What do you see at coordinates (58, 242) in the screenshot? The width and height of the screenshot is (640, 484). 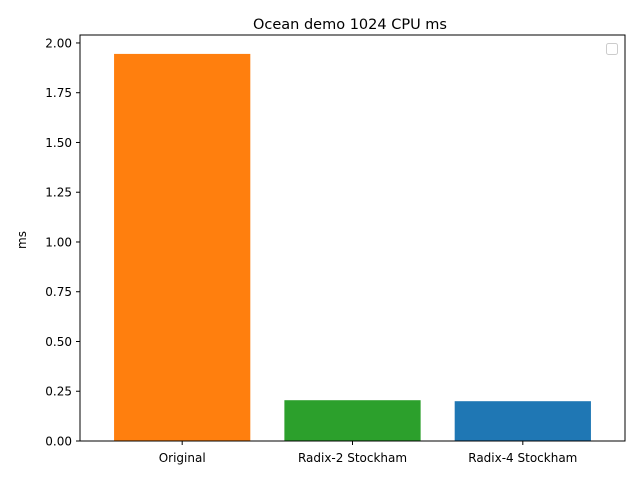 I see `y-tick-label: 1.00` at bounding box center [58, 242].